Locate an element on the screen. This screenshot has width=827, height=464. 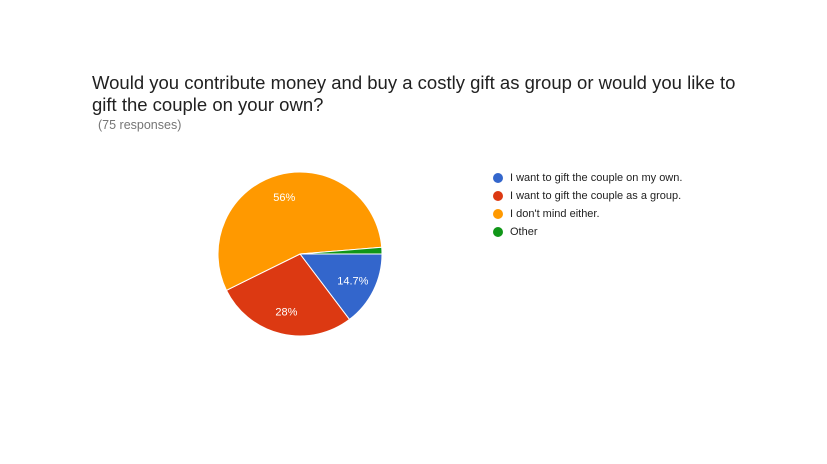
legend-item: I don't mind either. is located at coordinates (587, 214).